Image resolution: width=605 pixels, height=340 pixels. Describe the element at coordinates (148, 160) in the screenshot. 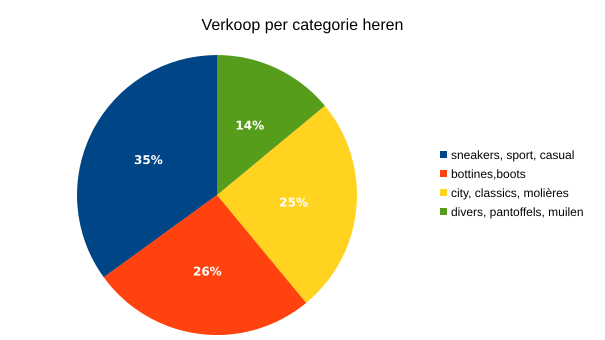

I see `data-label: 35%` at that location.